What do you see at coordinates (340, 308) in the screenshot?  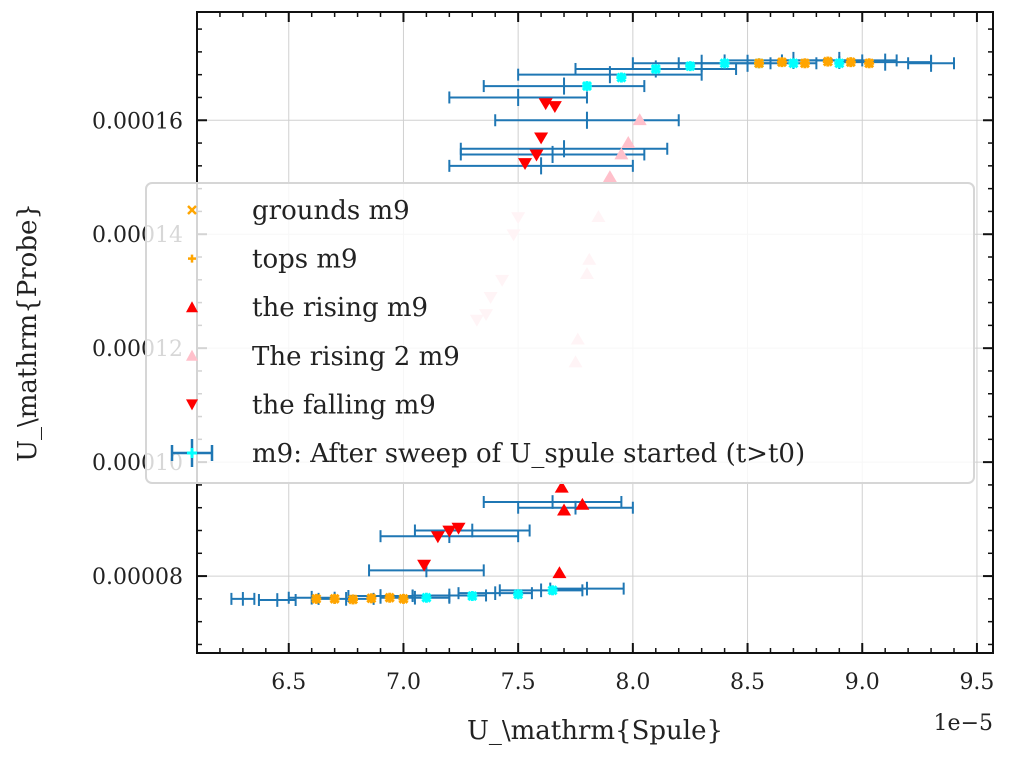 I see `legend-label: the rising m9` at bounding box center [340, 308].